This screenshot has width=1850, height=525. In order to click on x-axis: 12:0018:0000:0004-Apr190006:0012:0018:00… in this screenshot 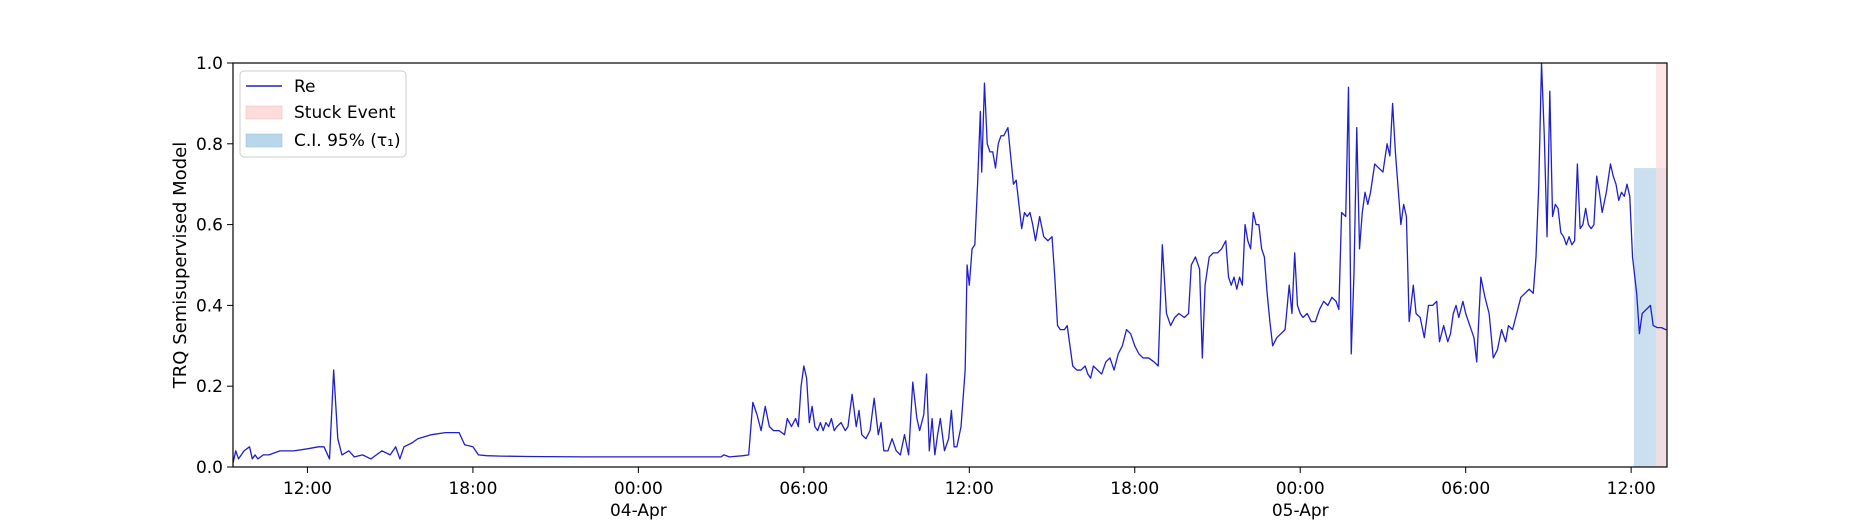, I will do `click(969, 496)`.